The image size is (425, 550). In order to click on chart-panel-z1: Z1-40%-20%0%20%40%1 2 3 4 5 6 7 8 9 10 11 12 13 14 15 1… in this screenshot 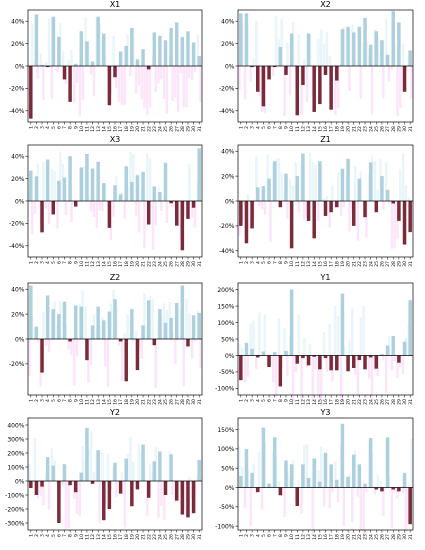, I will do `click(316, 201)`.